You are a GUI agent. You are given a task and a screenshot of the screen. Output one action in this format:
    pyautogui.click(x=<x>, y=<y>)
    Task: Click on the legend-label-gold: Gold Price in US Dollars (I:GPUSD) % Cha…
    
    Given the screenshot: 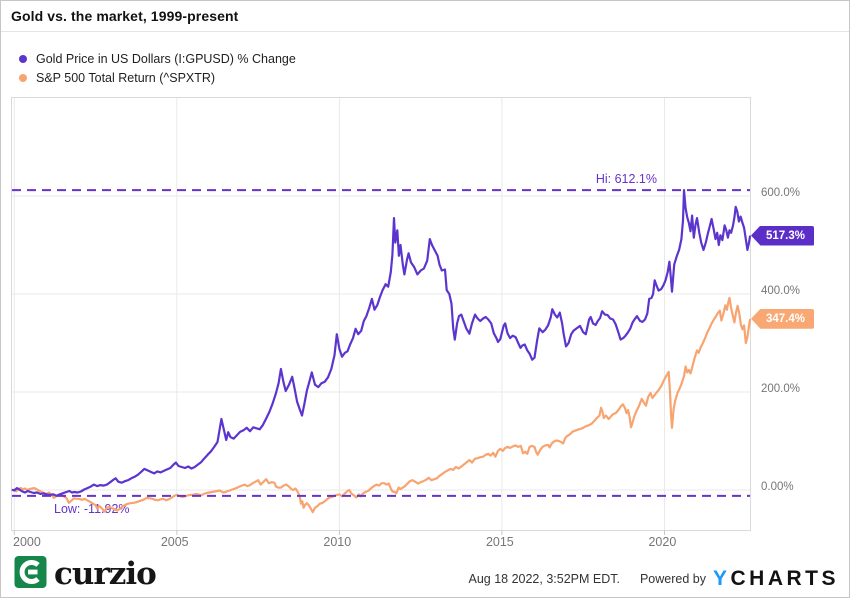 What is the action you would take?
    pyautogui.click(x=166, y=58)
    